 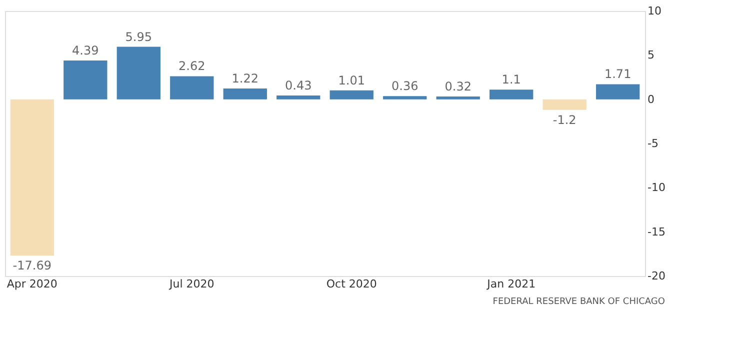 I want to click on x-tick-label: Jul 2020, so click(x=191, y=284).